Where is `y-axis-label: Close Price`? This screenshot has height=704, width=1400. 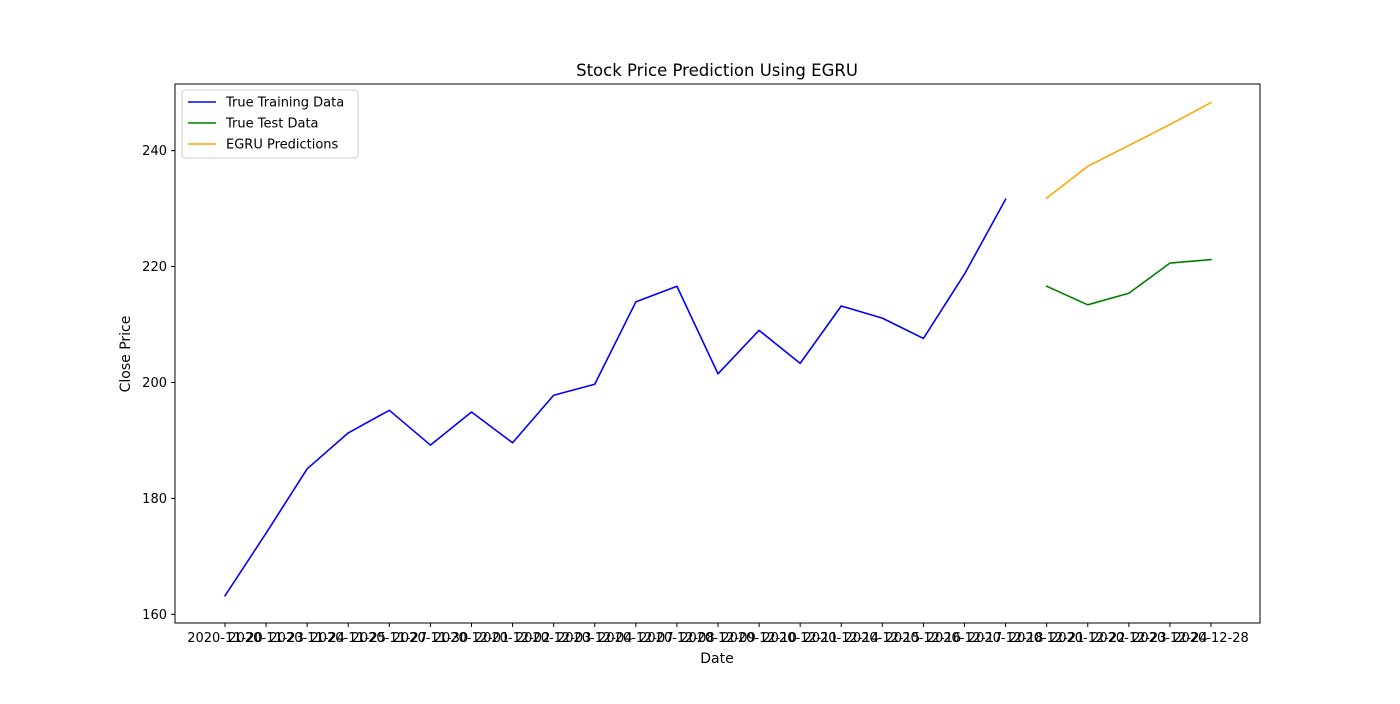
y-axis-label: Close Price is located at coordinates (126, 354).